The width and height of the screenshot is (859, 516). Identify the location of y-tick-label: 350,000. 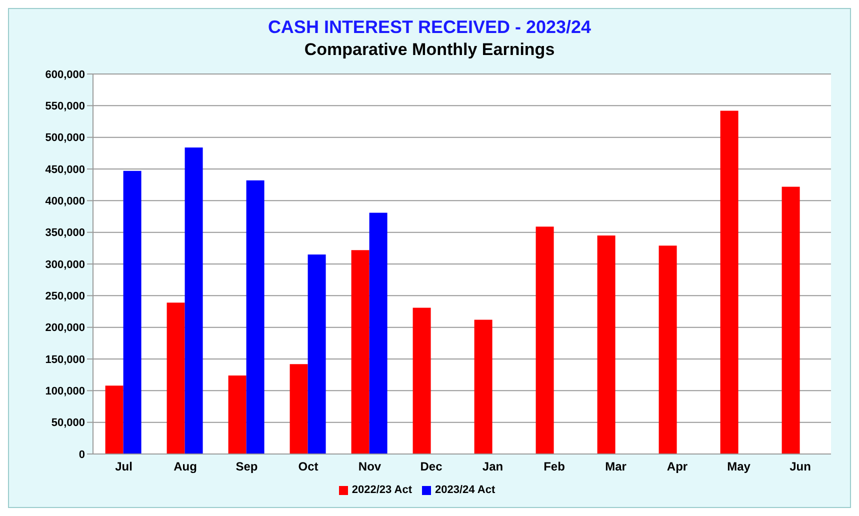
(65, 233).